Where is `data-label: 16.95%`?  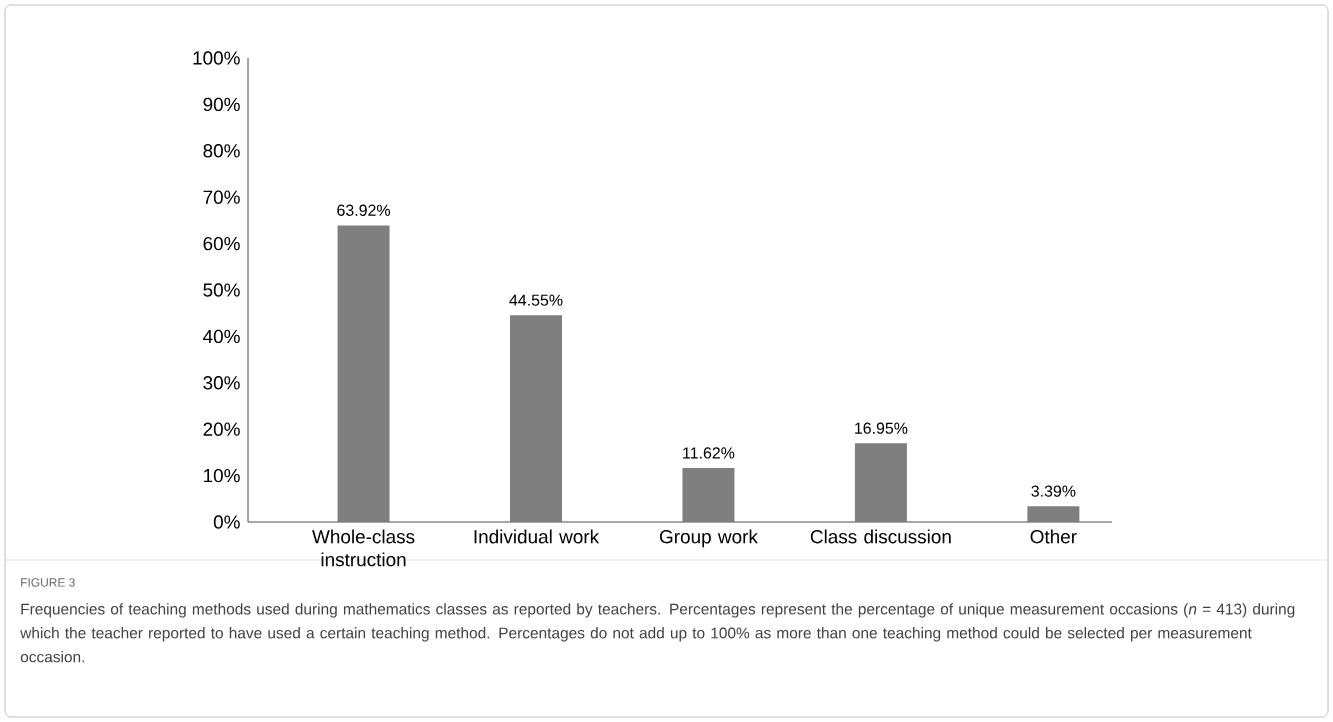
data-label: 16.95% is located at coordinates (881, 428).